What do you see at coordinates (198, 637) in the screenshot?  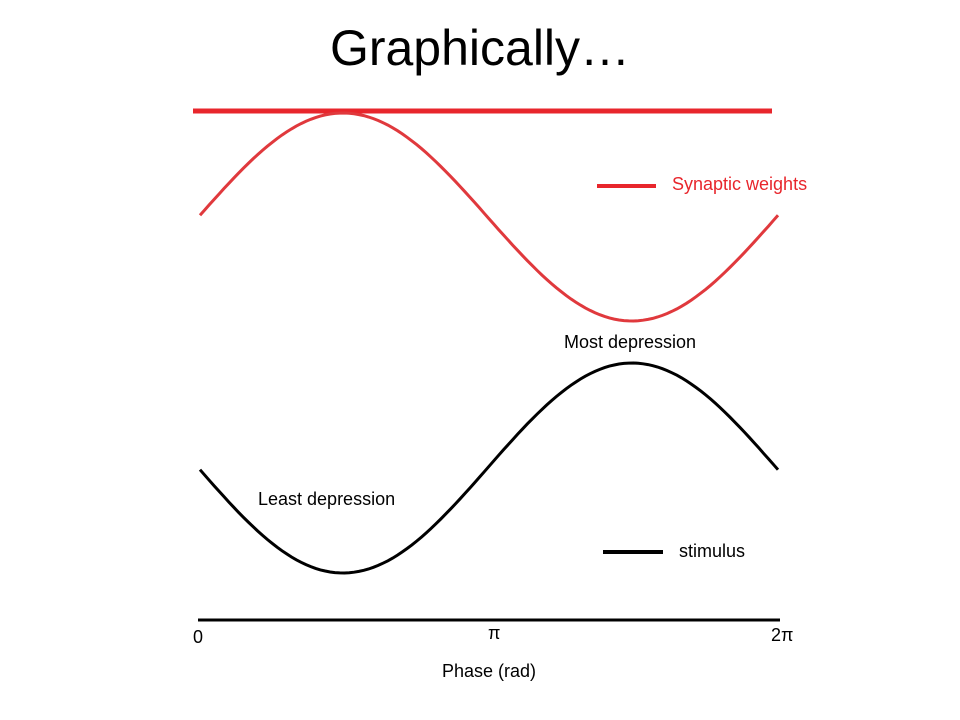 I see `tick-label-0: 0` at bounding box center [198, 637].